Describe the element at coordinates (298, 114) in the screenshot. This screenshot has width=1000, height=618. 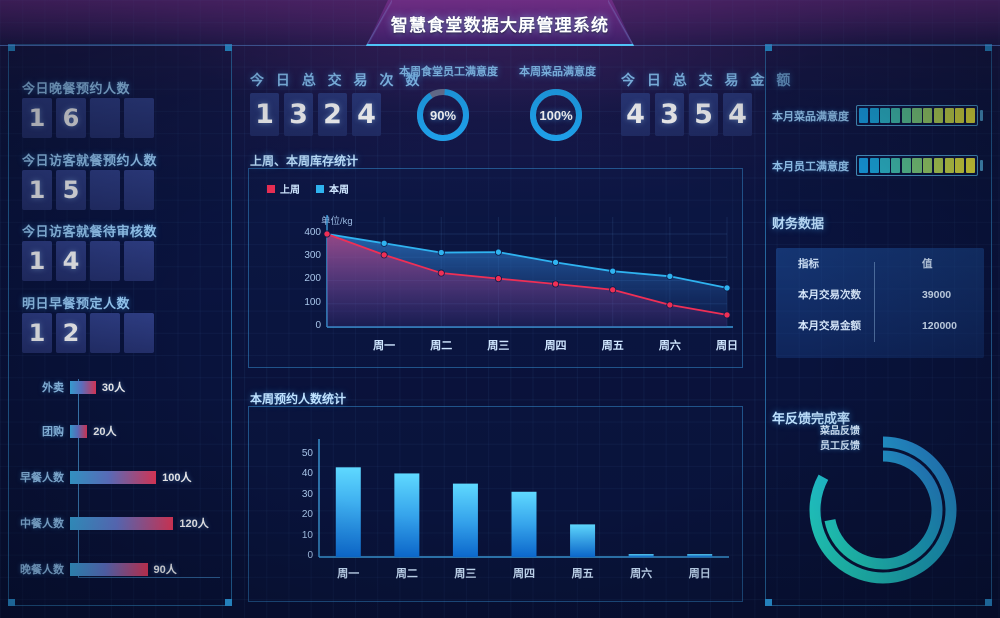
I see `digit-cell: 3` at that location.